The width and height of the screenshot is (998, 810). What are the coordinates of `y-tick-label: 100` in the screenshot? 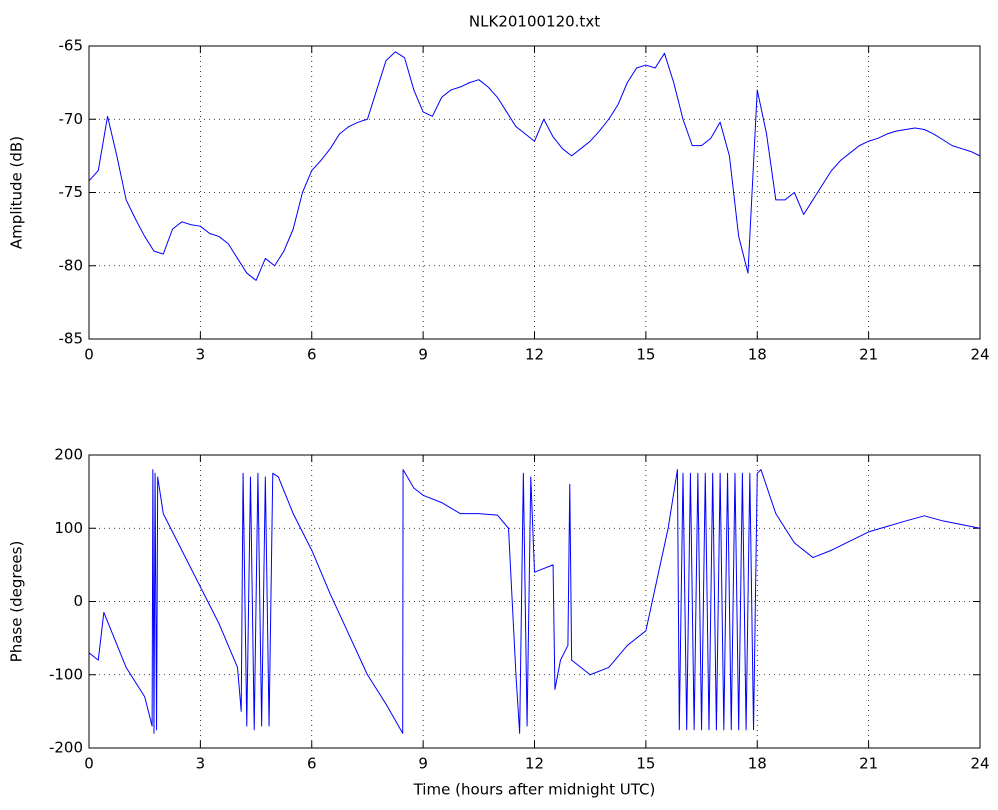 It's located at (68, 528).